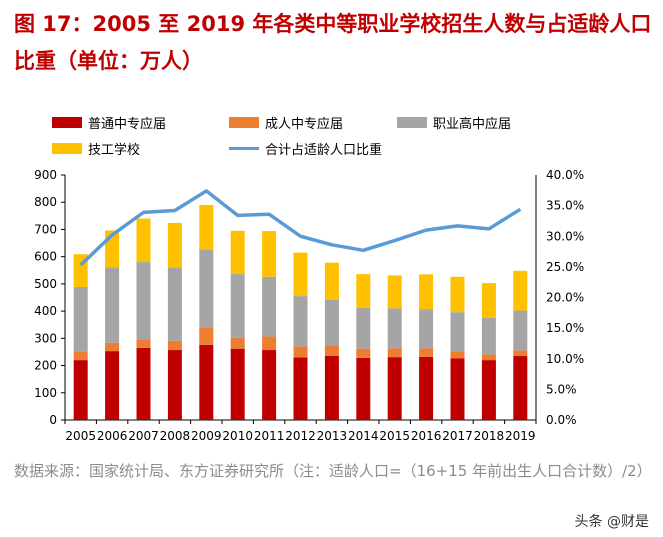  Describe the element at coordinates (520, 436) in the screenshot. I see `x-tick-label: 2019` at that location.